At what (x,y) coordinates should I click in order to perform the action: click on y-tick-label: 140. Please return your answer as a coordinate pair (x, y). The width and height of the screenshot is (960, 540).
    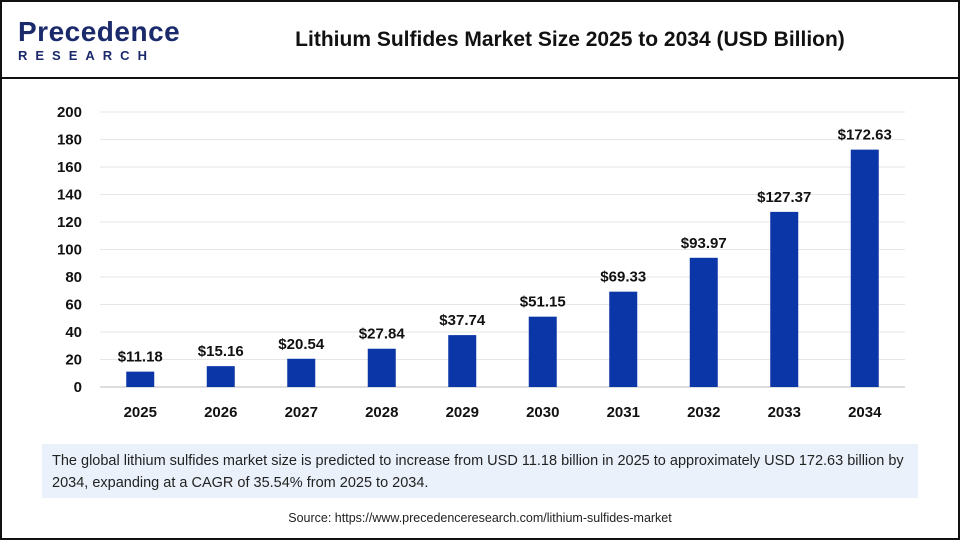
    Looking at the image, I should click on (69, 195).